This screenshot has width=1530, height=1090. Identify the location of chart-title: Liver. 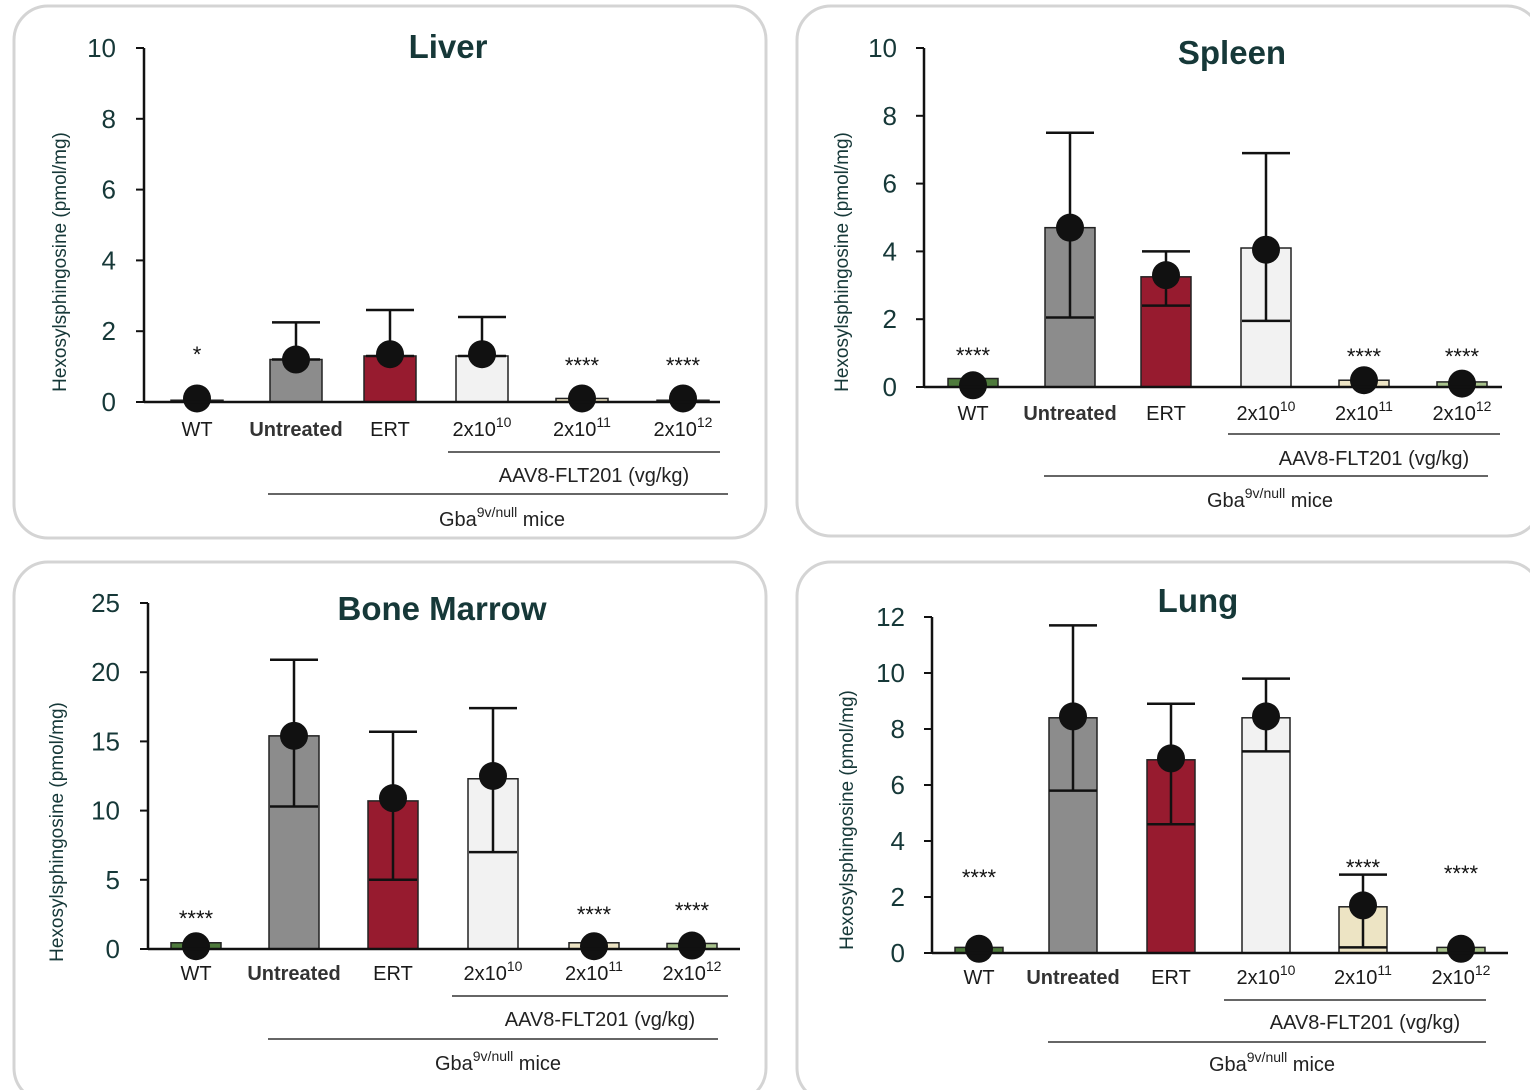
(448, 46).